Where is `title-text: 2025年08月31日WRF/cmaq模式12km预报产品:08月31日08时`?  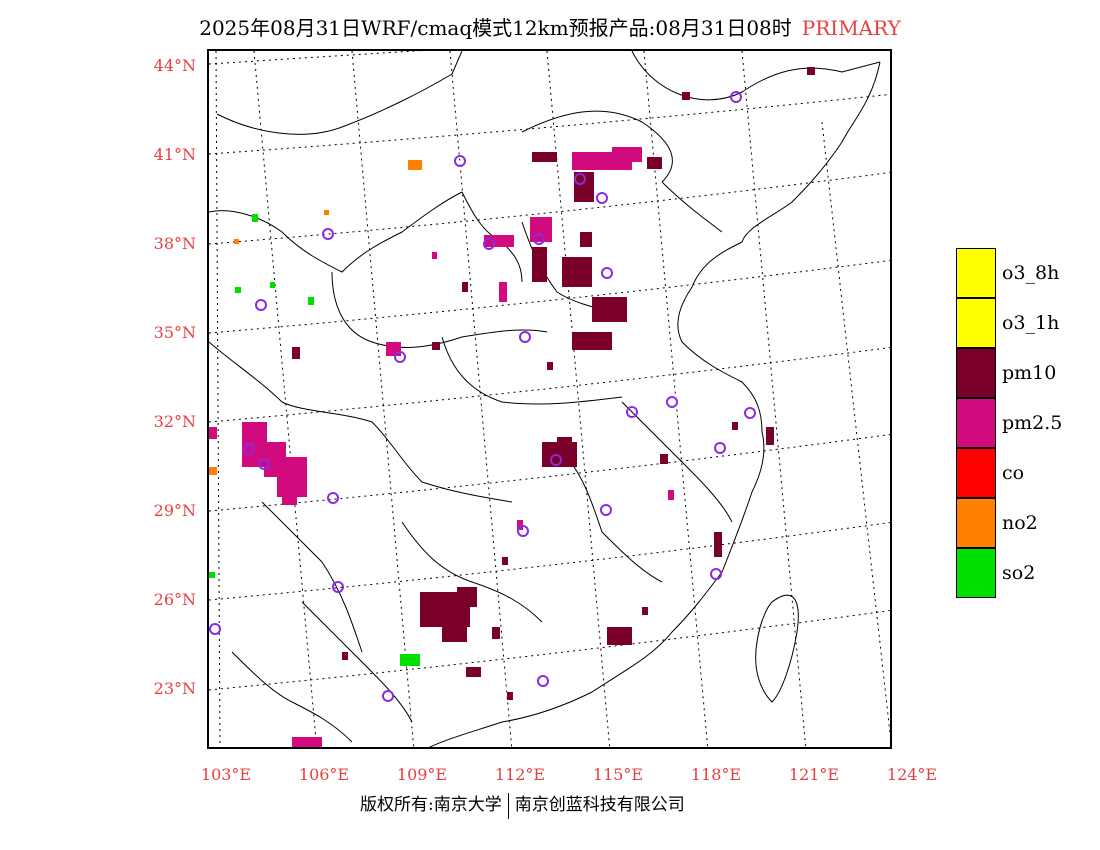 title-text: 2025年08月31日WRF/cmaq模式12km预报产品:08月31日08时 is located at coordinates (495, 28).